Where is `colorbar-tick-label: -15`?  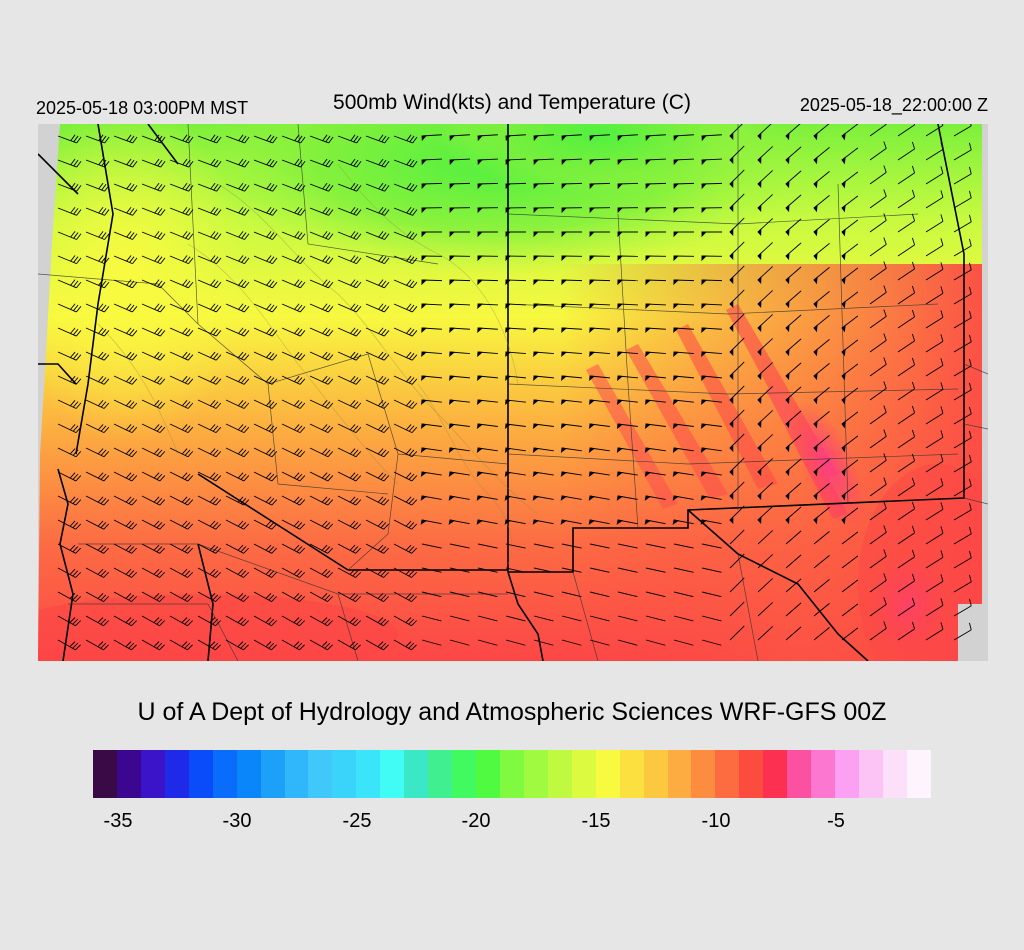
colorbar-tick-label: -15 is located at coordinates (596, 821).